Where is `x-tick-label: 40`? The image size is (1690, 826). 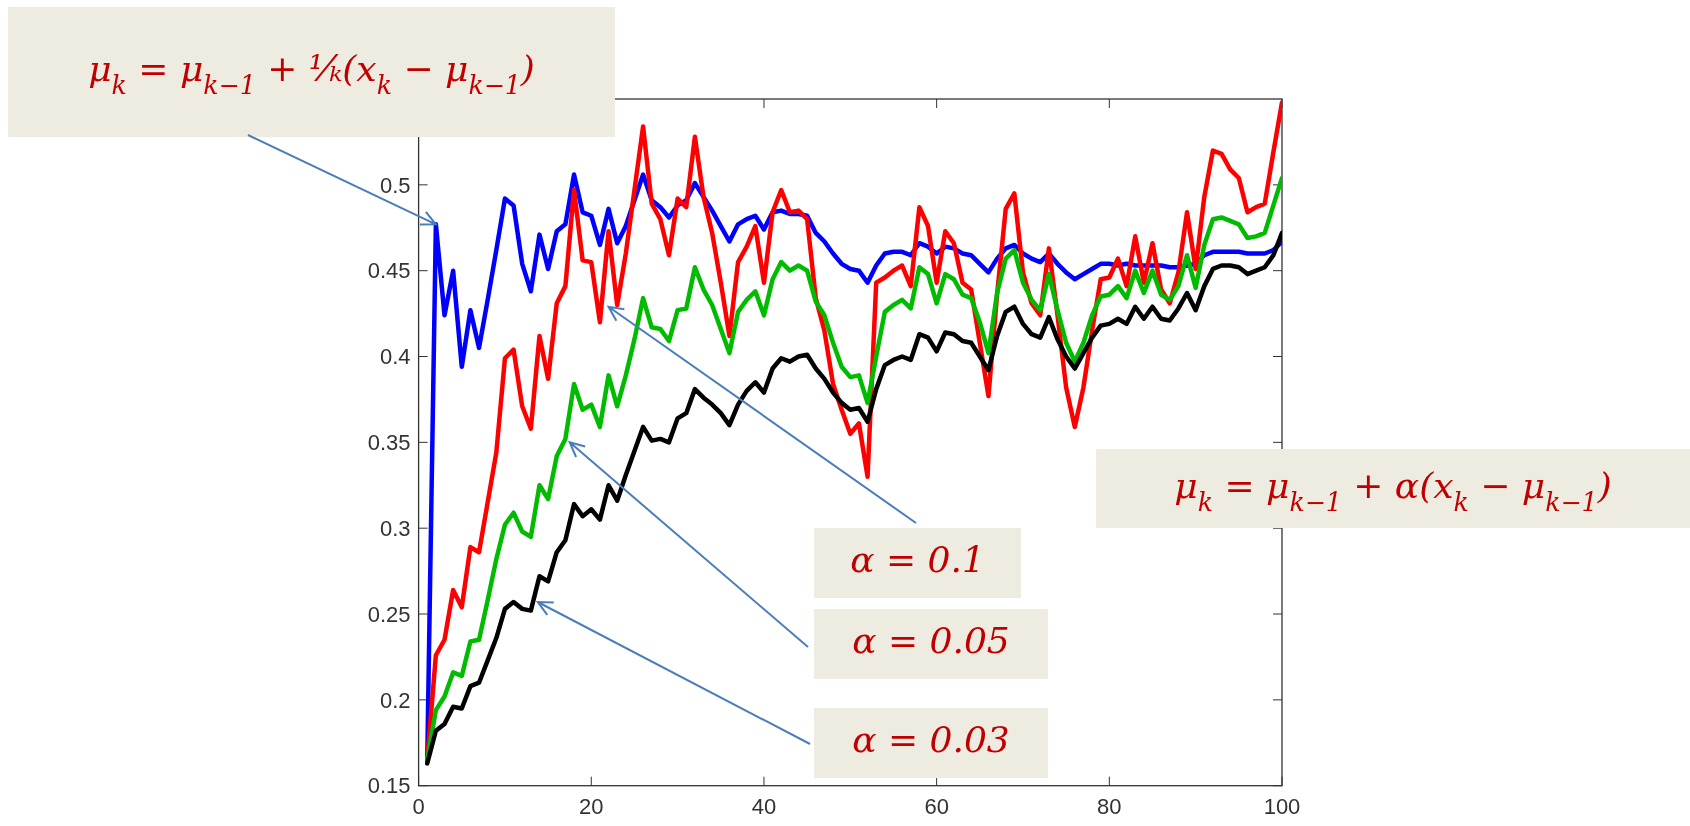 x-tick-label: 40 is located at coordinates (764, 806).